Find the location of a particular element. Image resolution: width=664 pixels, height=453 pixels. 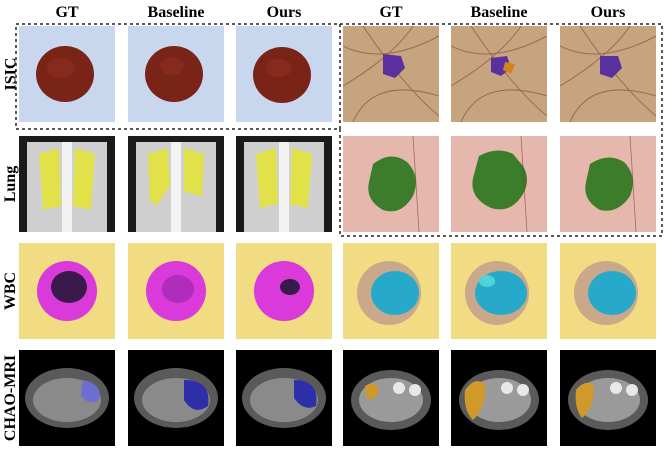

mri-blue-gt-panel is located at coordinates (67, 398).